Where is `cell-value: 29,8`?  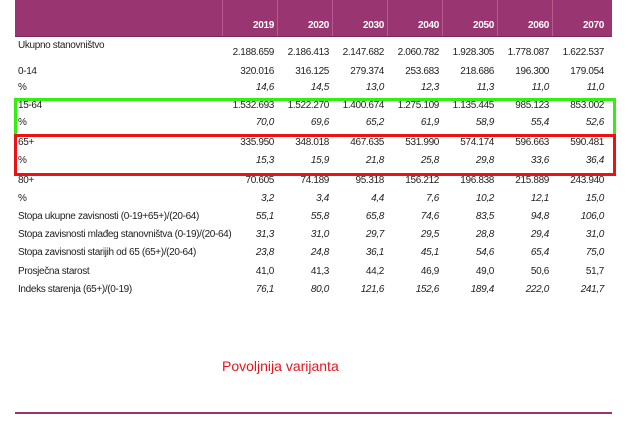
cell-value: 29,8 is located at coordinates (484, 160).